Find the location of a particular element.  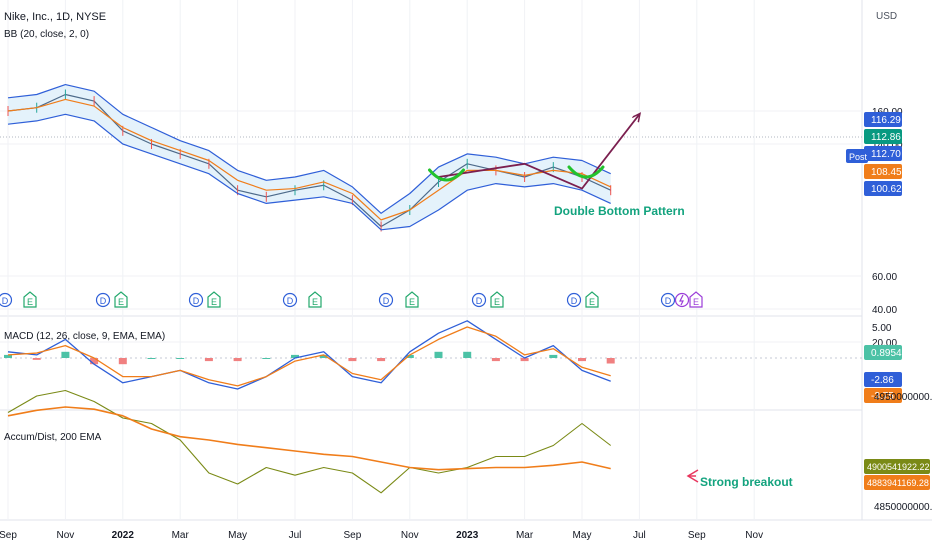

x-tick-label: 2023 is located at coordinates (467, 535).